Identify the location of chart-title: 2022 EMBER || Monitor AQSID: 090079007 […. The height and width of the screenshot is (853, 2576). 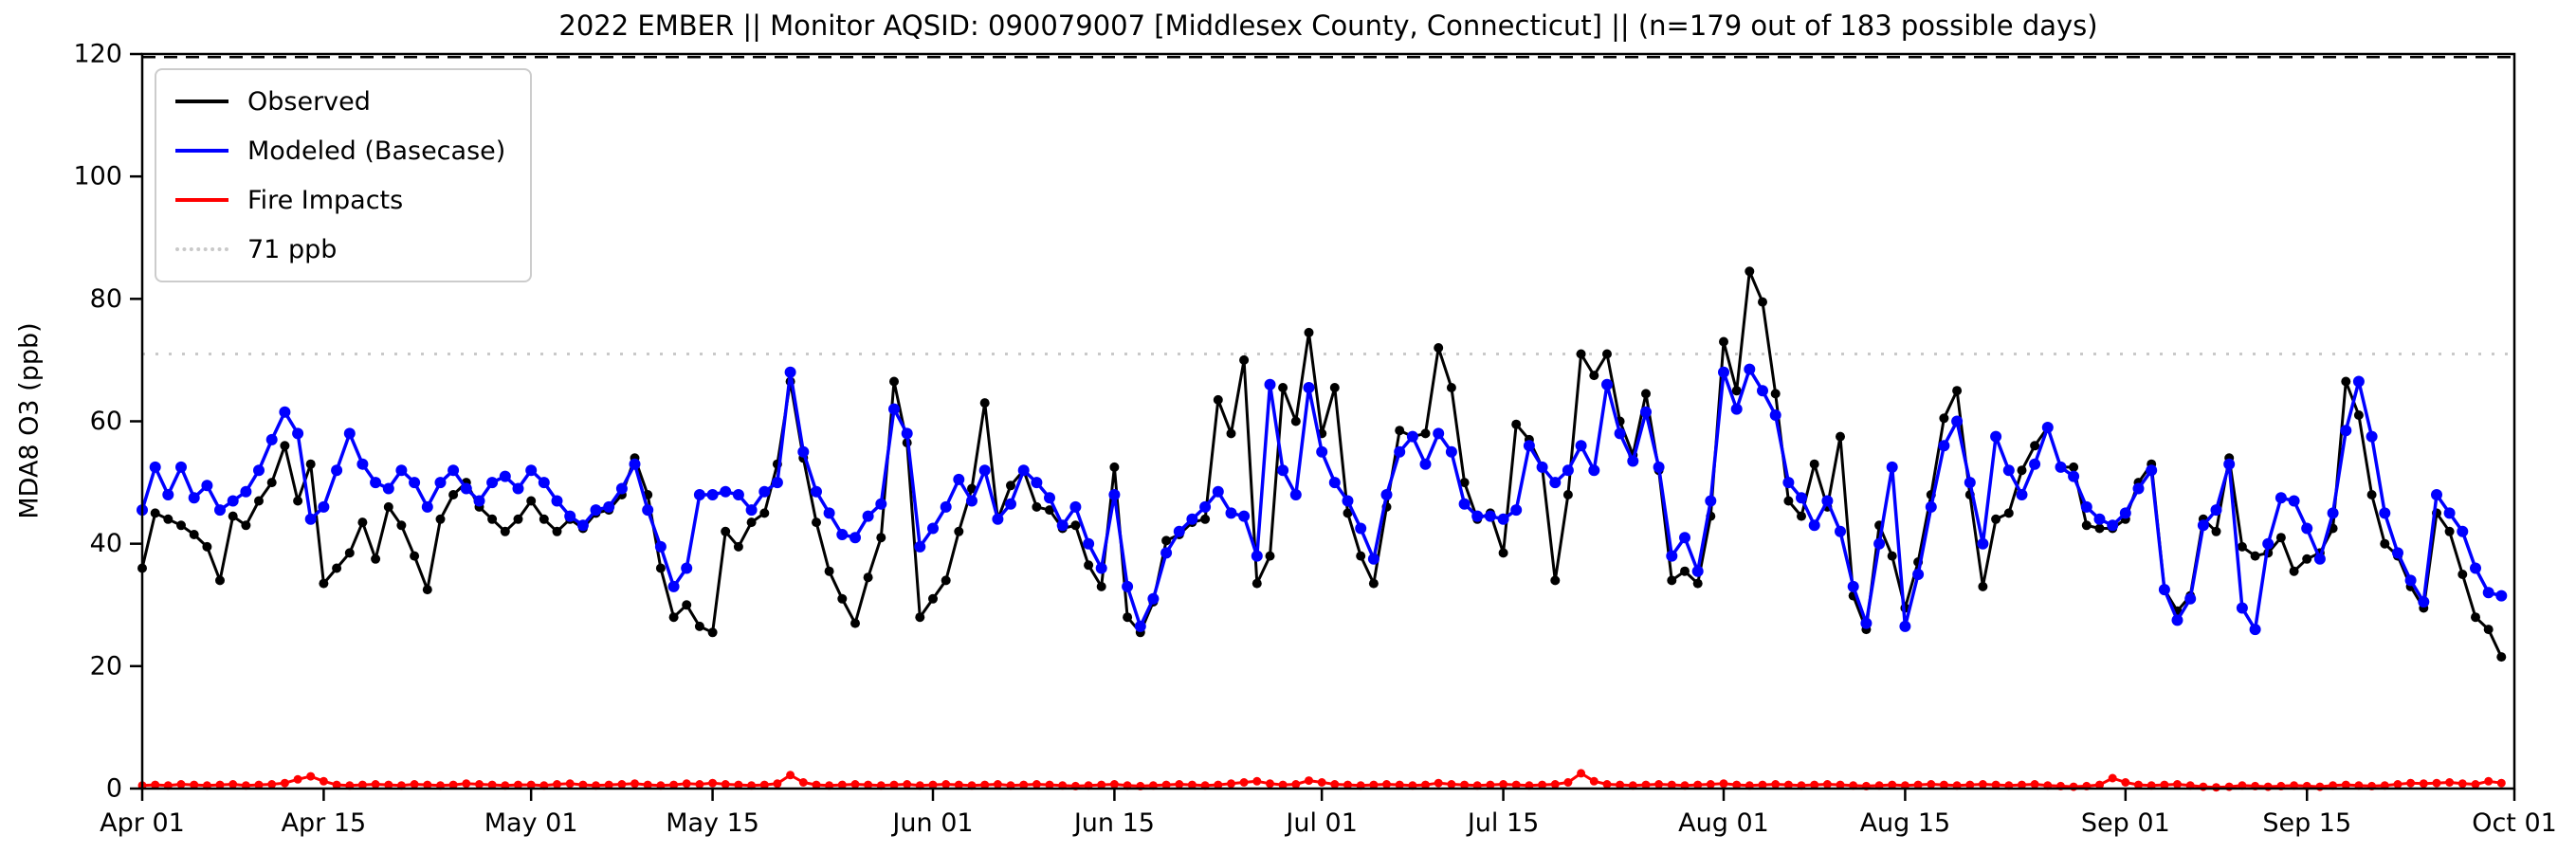
(1328, 25).